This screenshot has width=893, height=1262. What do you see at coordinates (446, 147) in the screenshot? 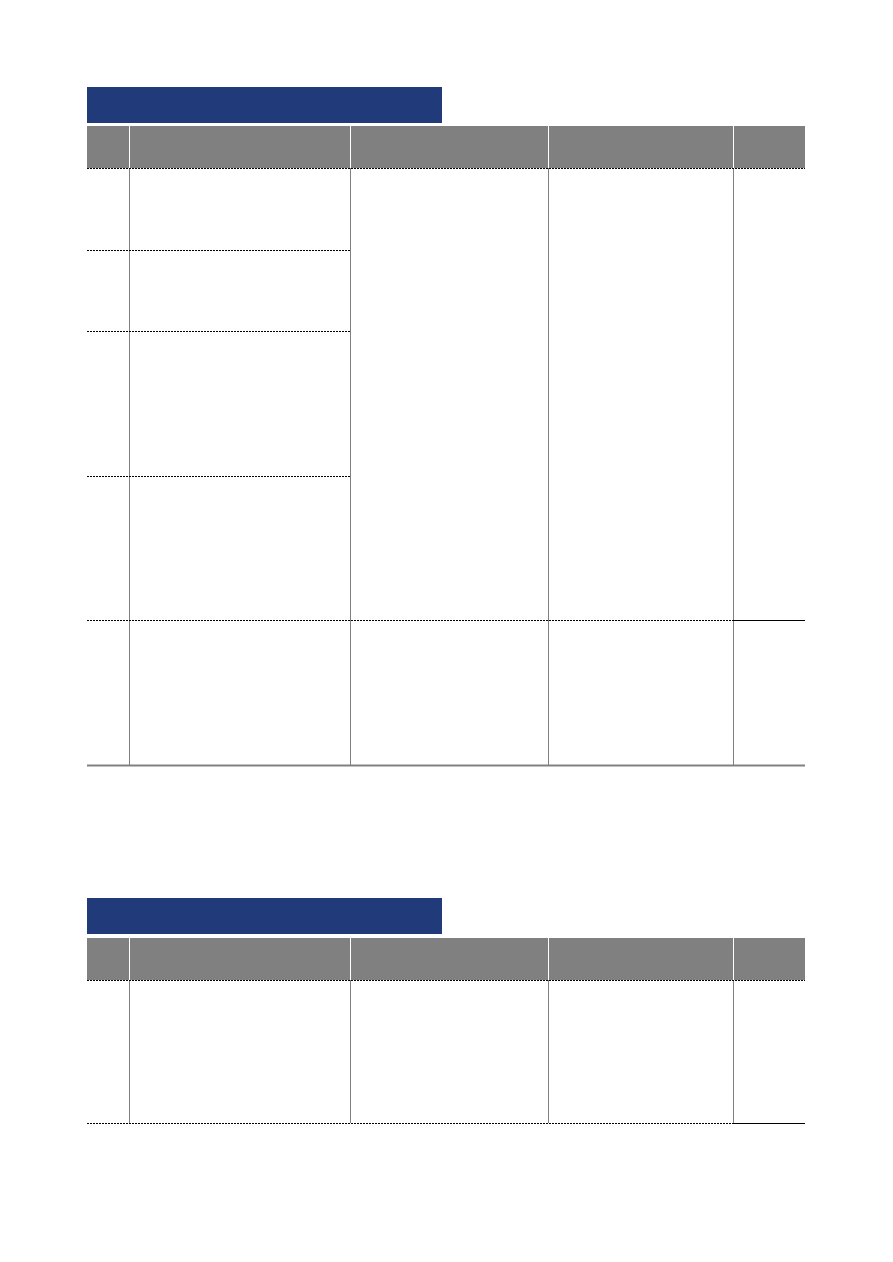
I see `table-1-header-row` at bounding box center [446, 147].